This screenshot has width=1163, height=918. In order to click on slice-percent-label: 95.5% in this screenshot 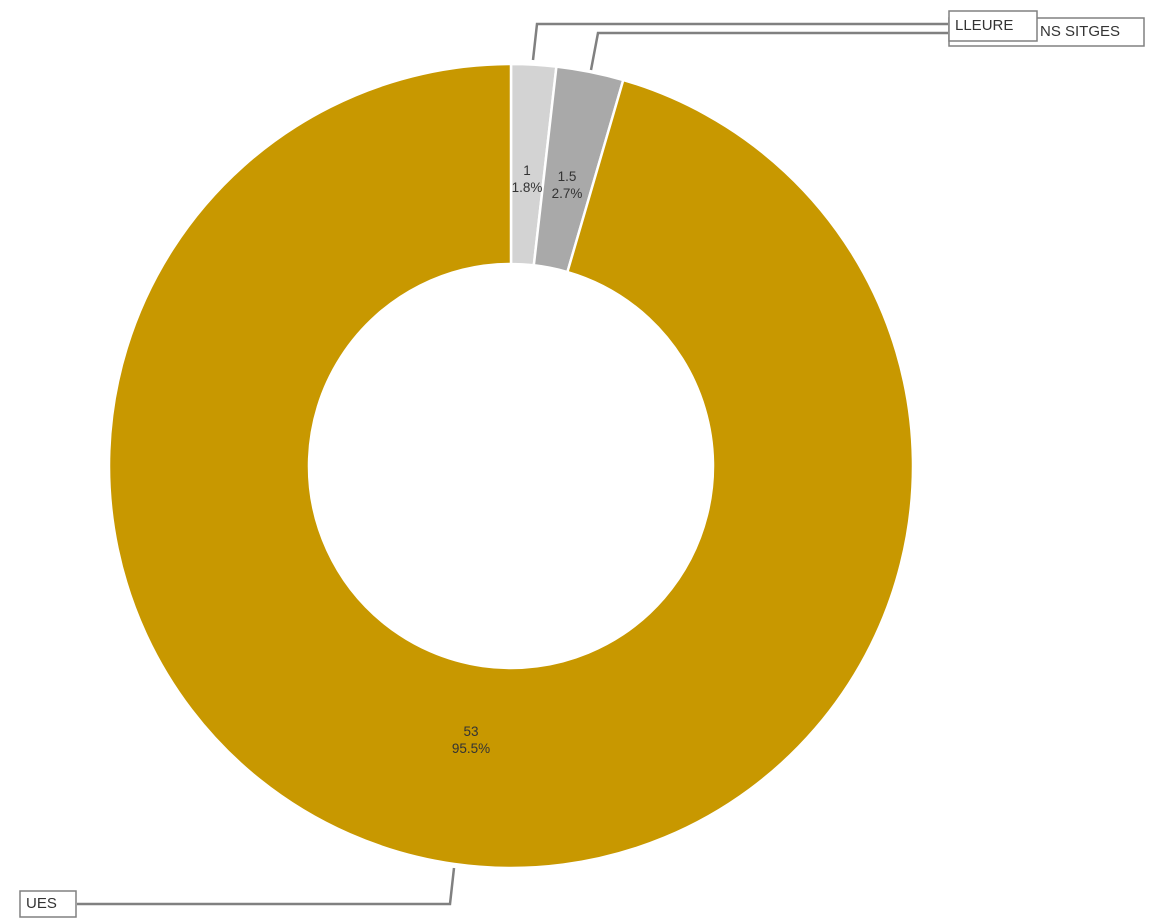, I will do `click(471, 748)`.